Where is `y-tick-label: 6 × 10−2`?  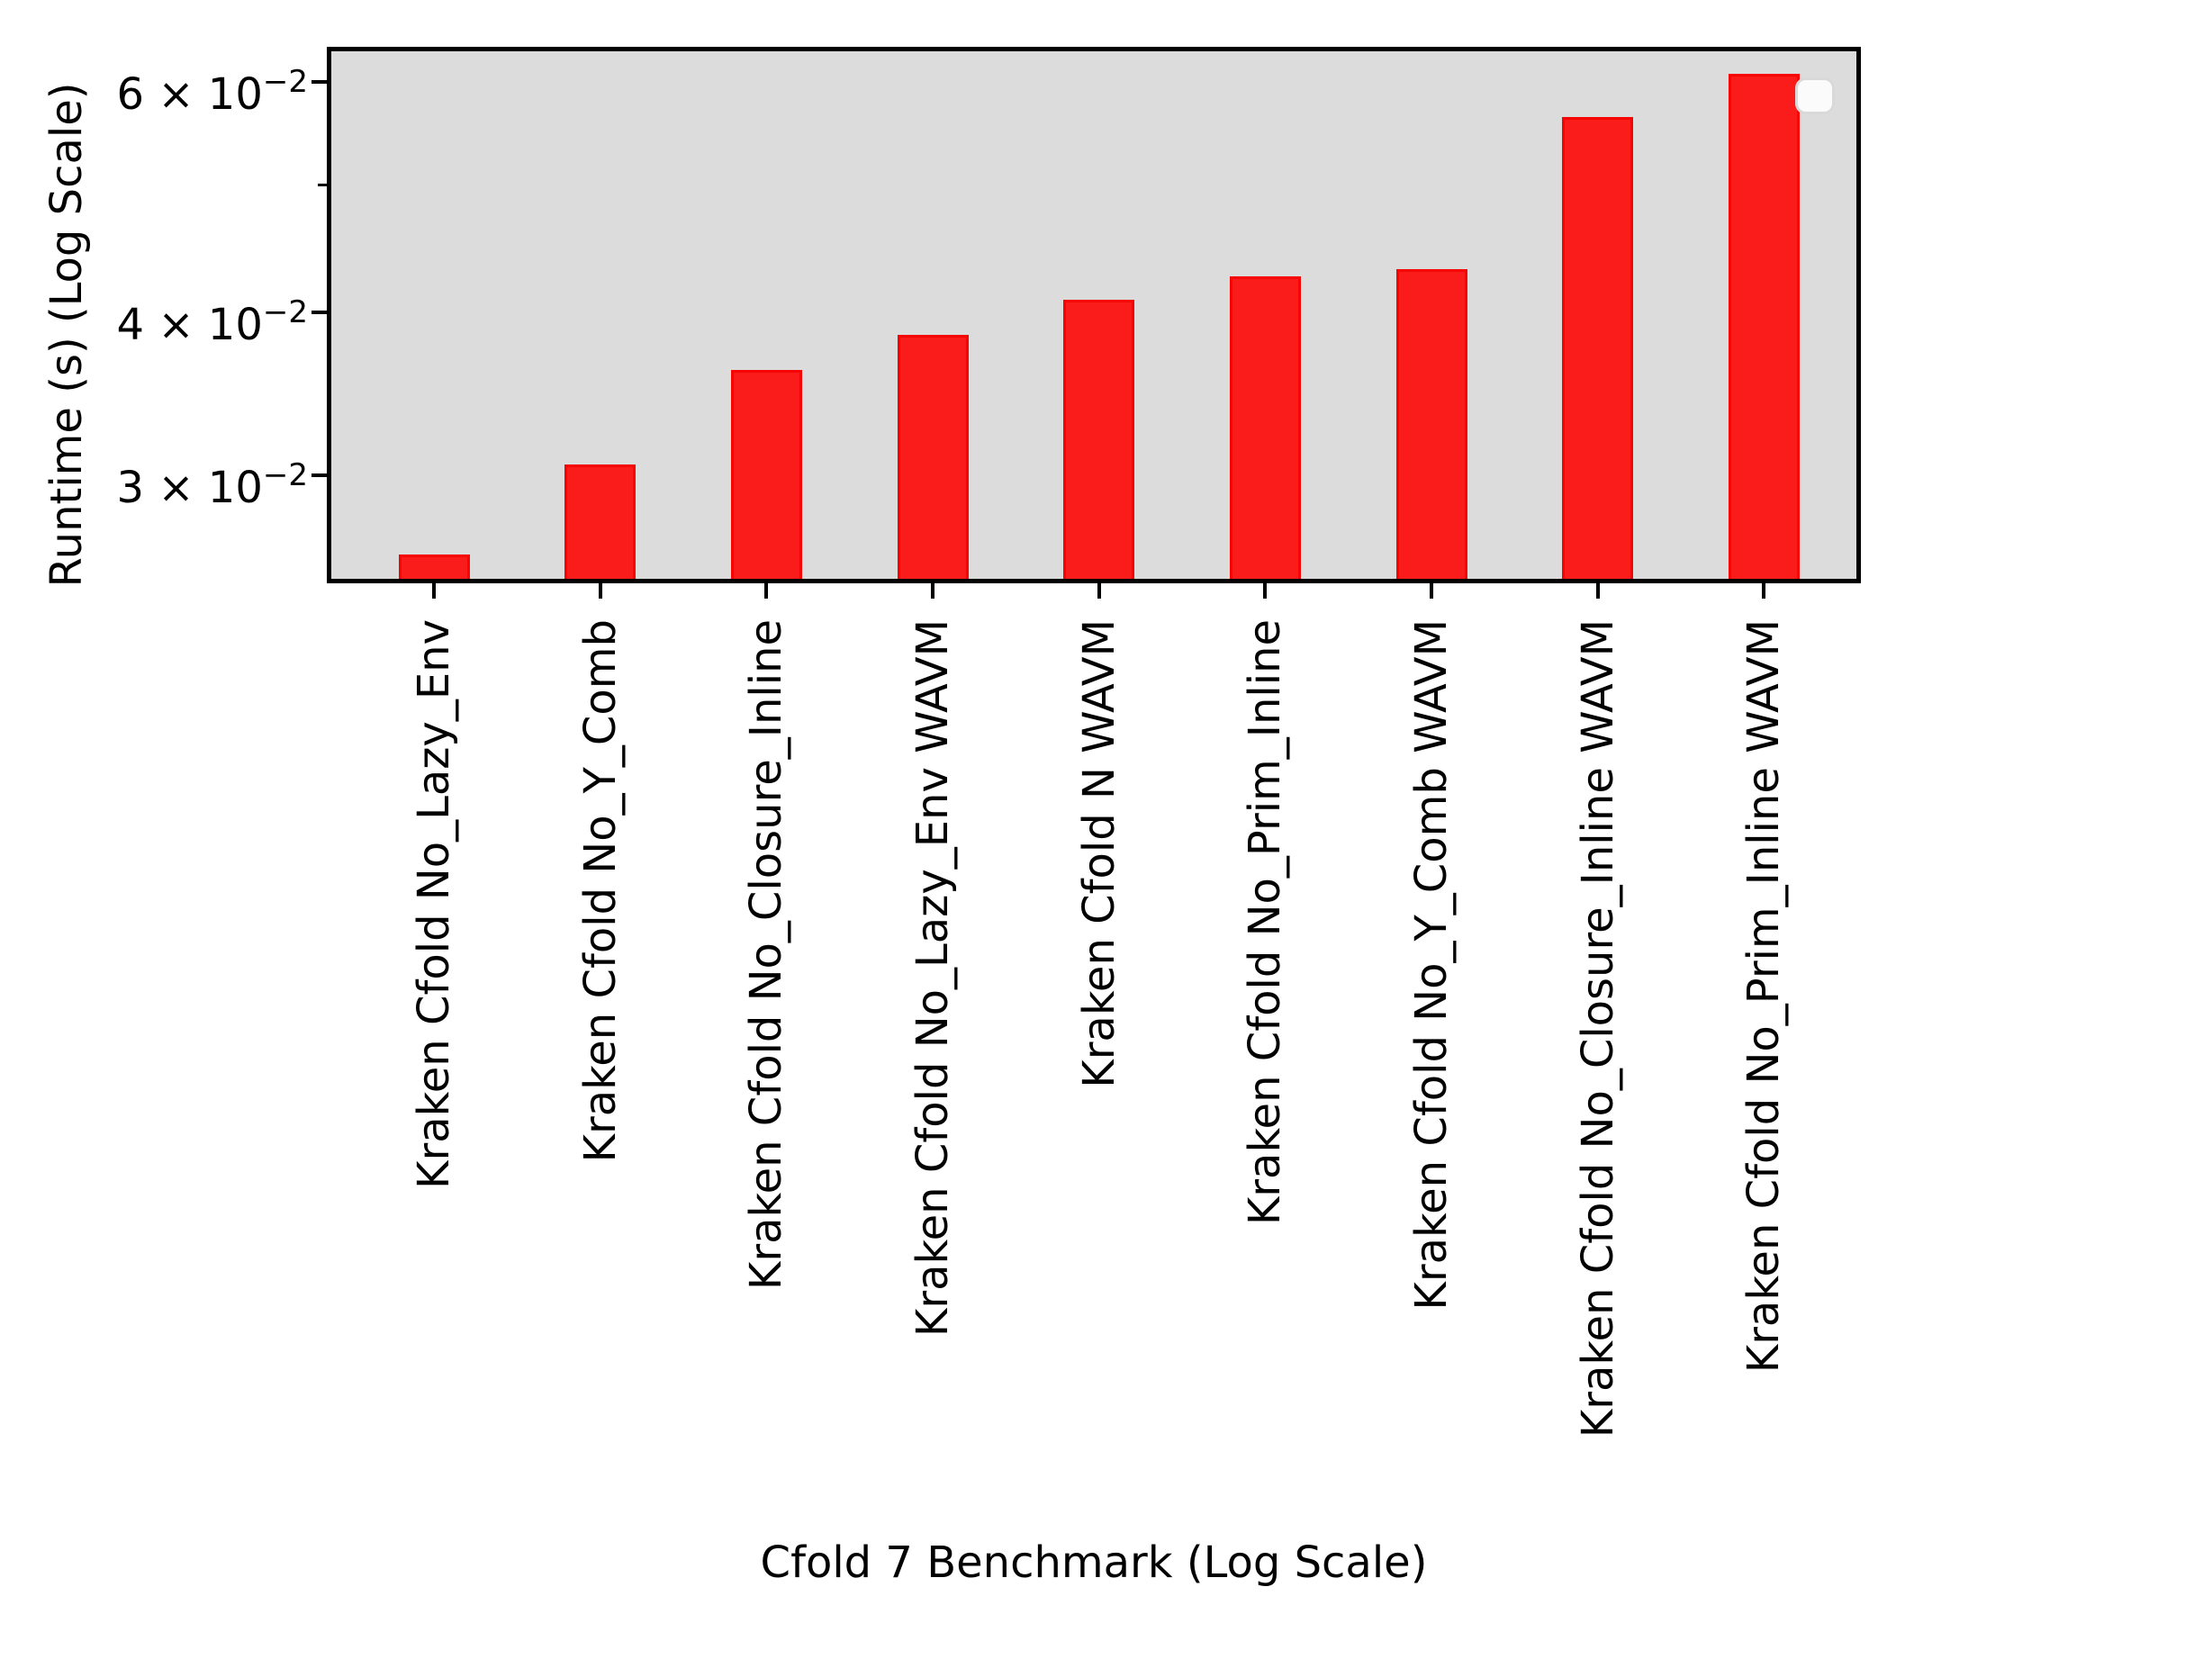 y-tick-label: 6 × 10−2 is located at coordinates (199, 88).